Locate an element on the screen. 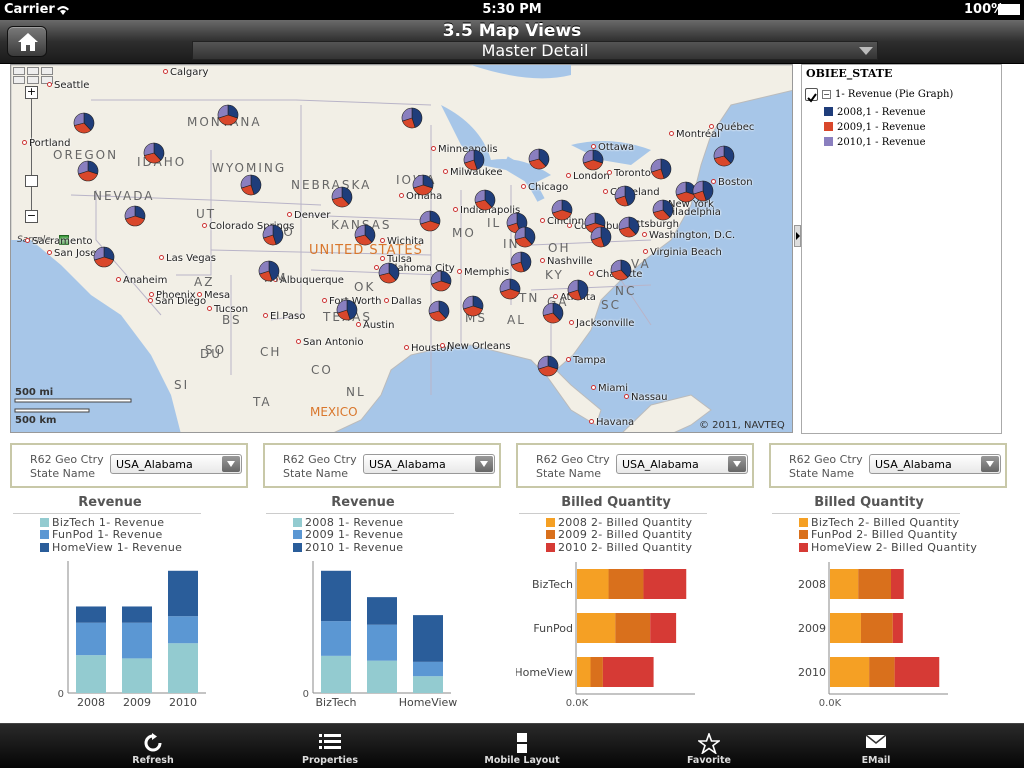  state-label: NEVADA is located at coordinates (124, 196).